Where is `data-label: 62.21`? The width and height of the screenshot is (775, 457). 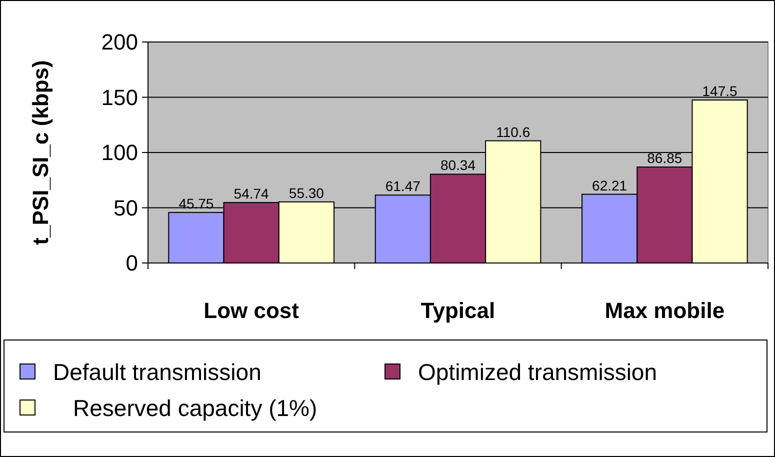 data-label: 62.21 is located at coordinates (610, 185).